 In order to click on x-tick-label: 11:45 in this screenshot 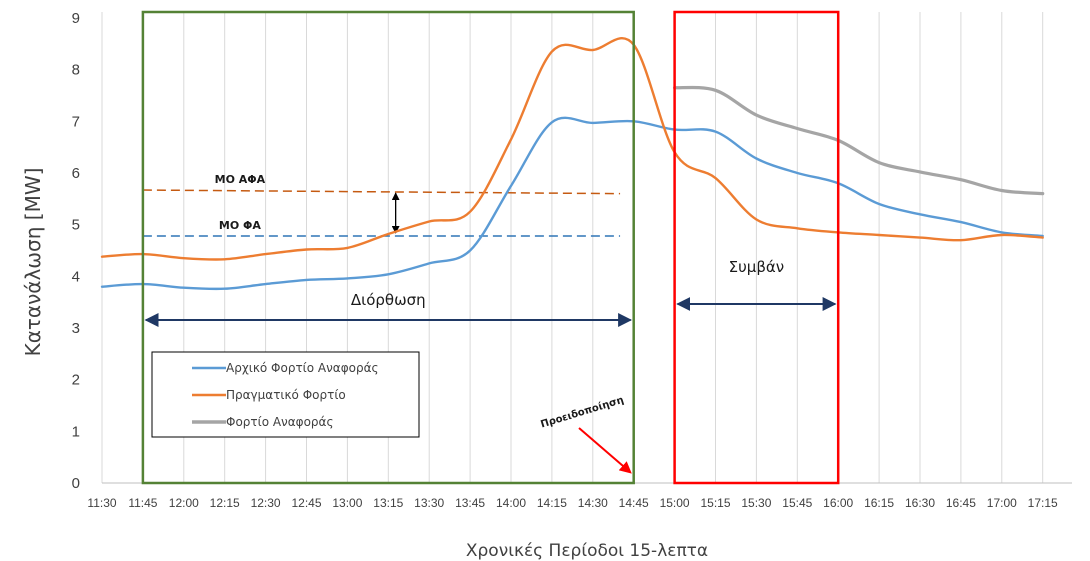, I will do `click(142, 503)`.